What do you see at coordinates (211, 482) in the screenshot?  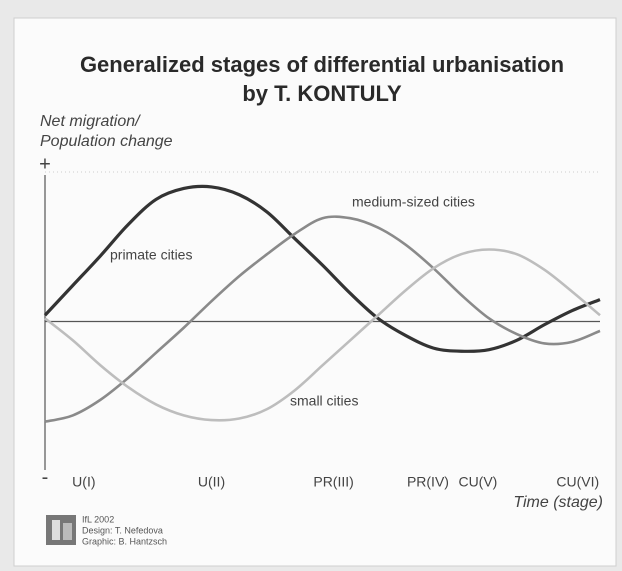 I see `x-tick-label: U(II)` at bounding box center [211, 482].